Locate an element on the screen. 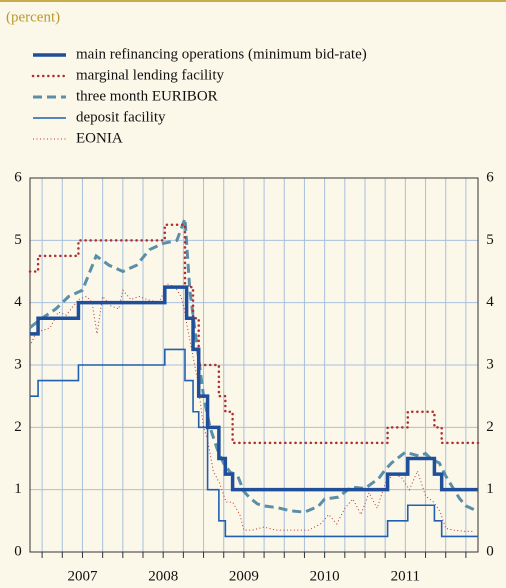 This screenshot has width=506, height=588. y-tick-label: 5 is located at coordinates (18, 240).